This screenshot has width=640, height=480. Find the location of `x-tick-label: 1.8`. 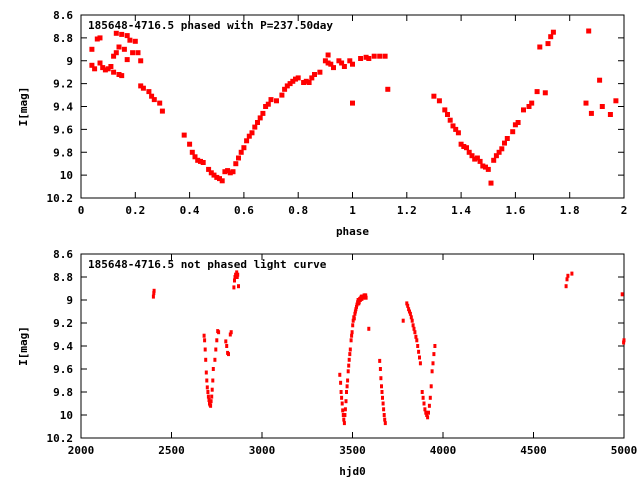

x-tick-label: 1.8 is located at coordinates (570, 210).